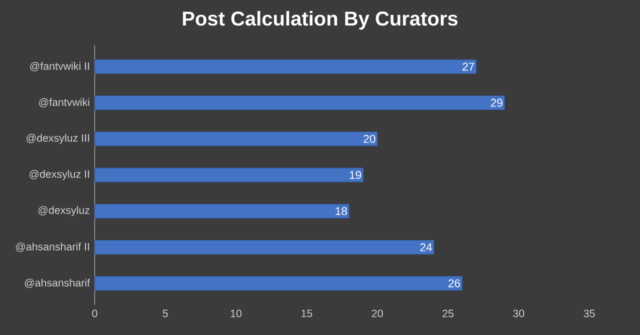 The image size is (640, 335). I want to click on y-tick-label: @fantvwiki II, so click(59, 67).